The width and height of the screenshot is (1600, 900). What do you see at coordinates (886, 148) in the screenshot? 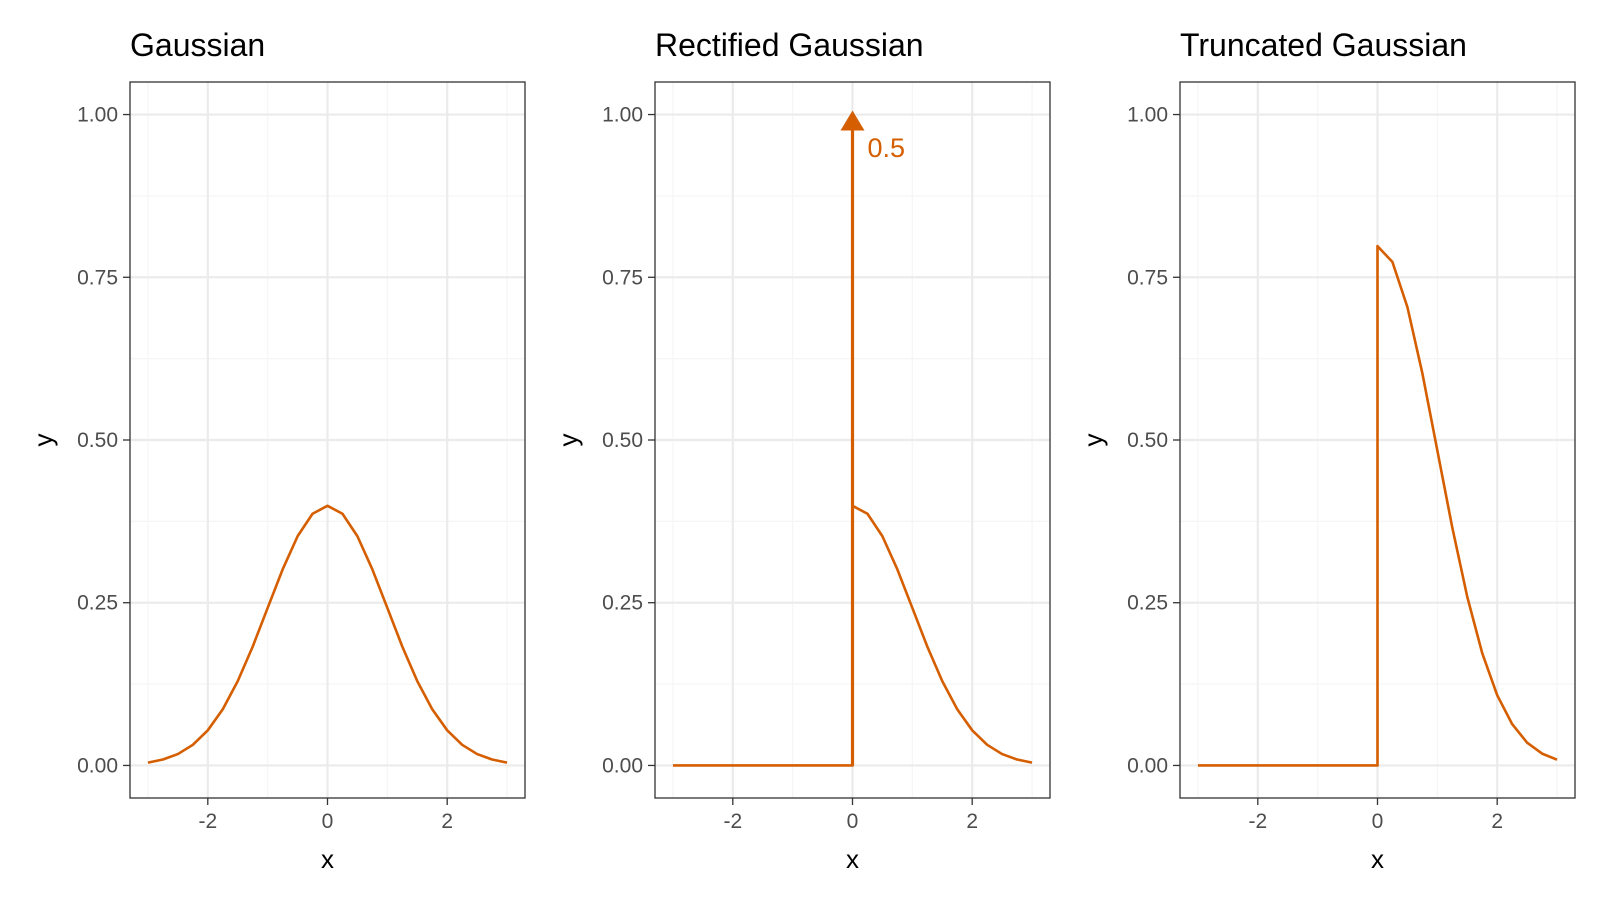
I see `spike-label: 0.5` at bounding box center [886, 148].